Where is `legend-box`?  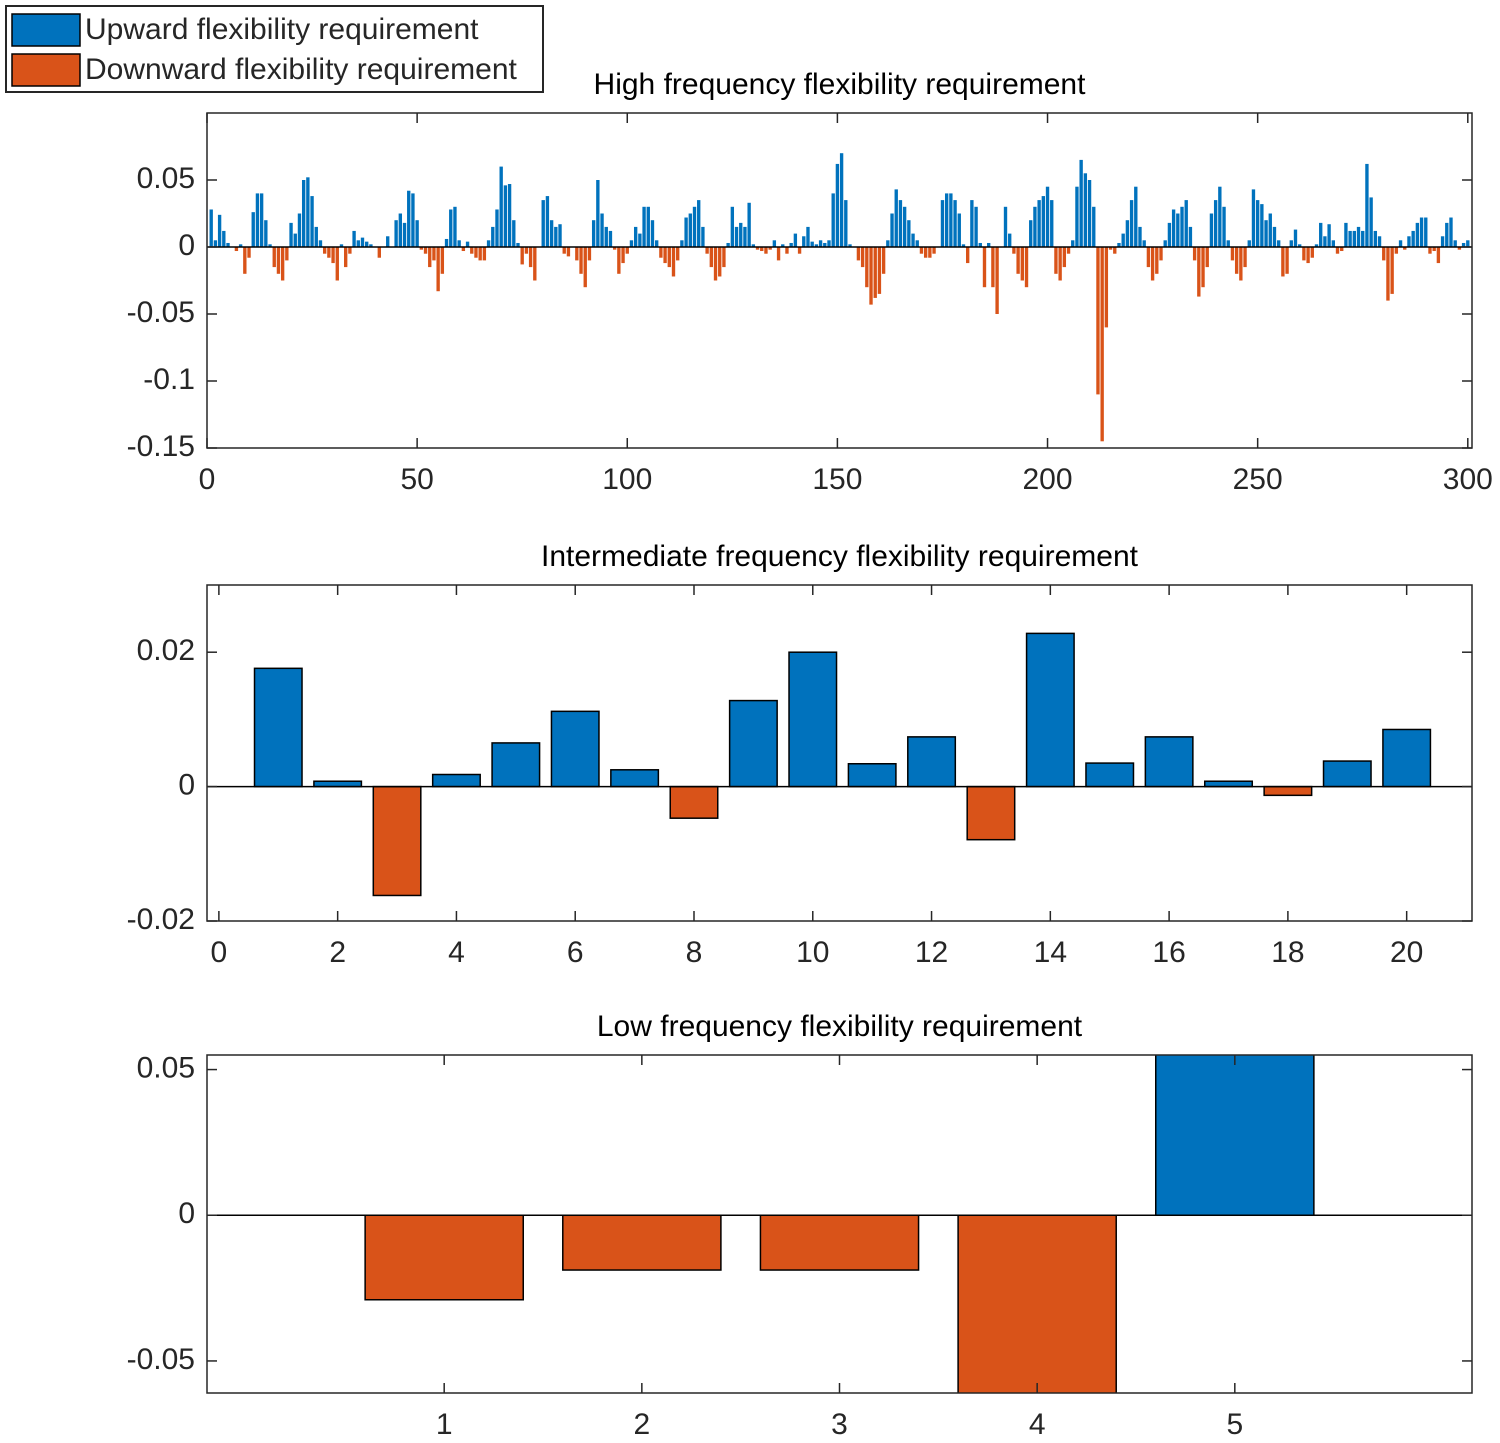 legend-box is located at coordinates (274, 49).